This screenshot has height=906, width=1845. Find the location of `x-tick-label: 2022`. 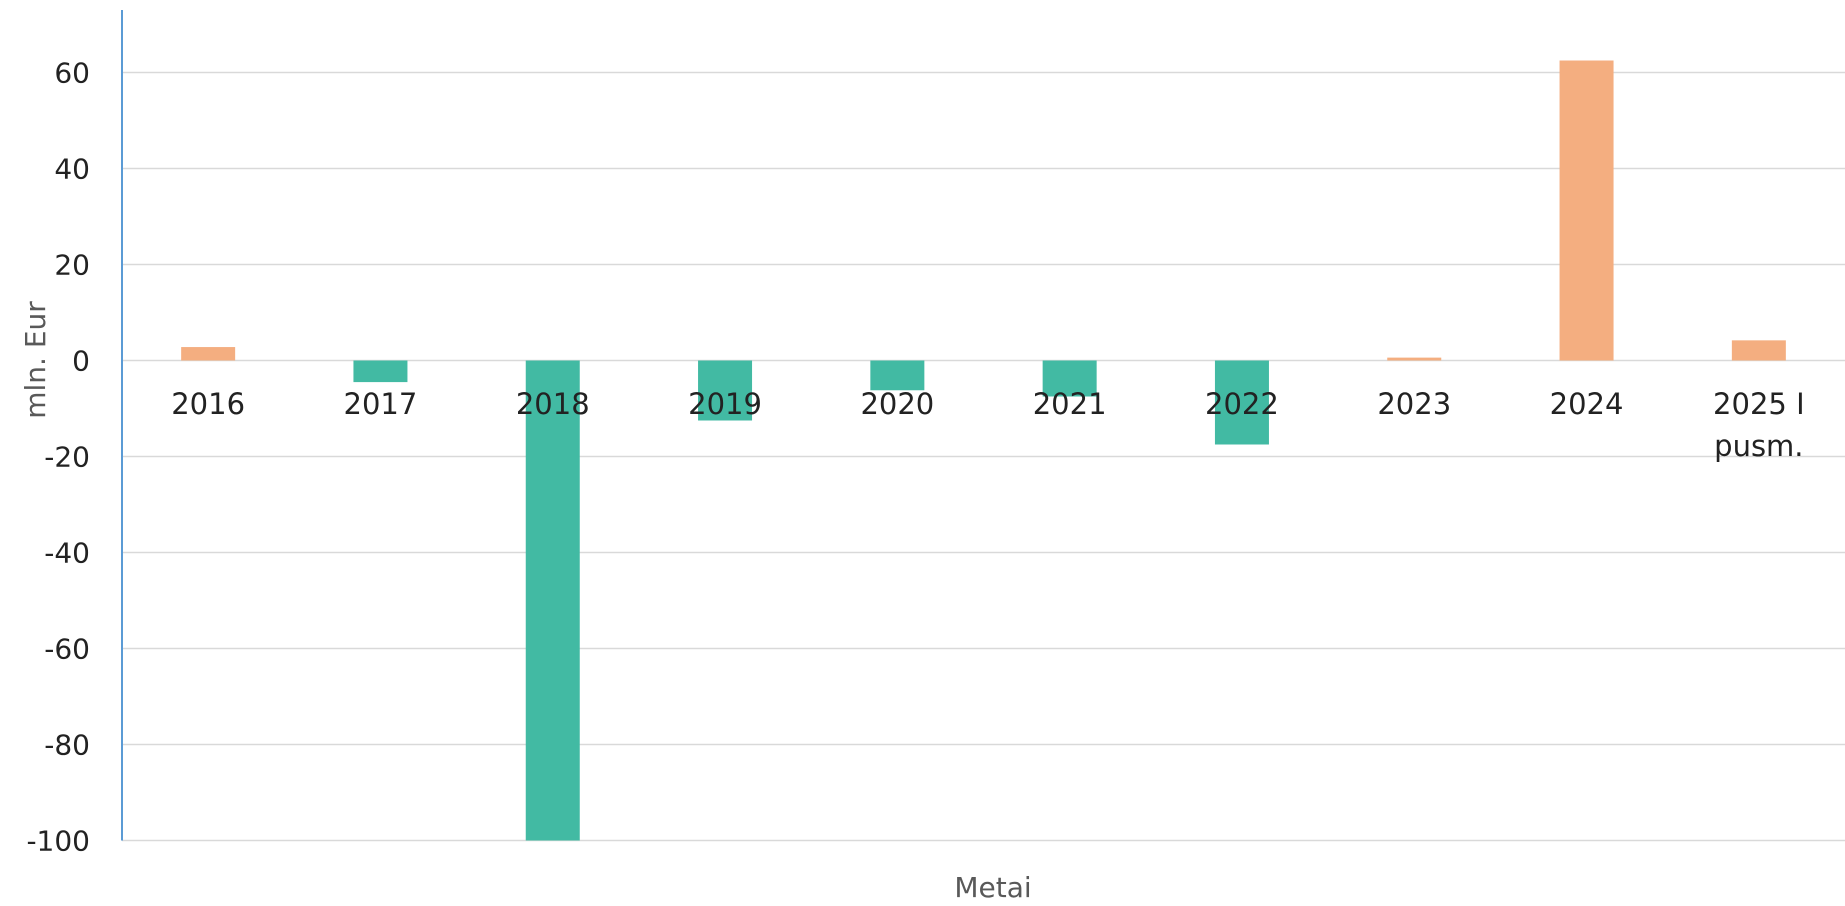

x-tick-label: 2022 is located at coordinates (1242, 404).